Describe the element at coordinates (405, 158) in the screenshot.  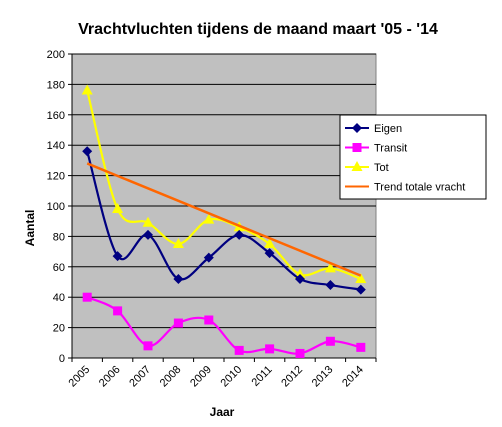
I see `legend-items: Eigen Transit Tot Trend totale vracht` at that location.